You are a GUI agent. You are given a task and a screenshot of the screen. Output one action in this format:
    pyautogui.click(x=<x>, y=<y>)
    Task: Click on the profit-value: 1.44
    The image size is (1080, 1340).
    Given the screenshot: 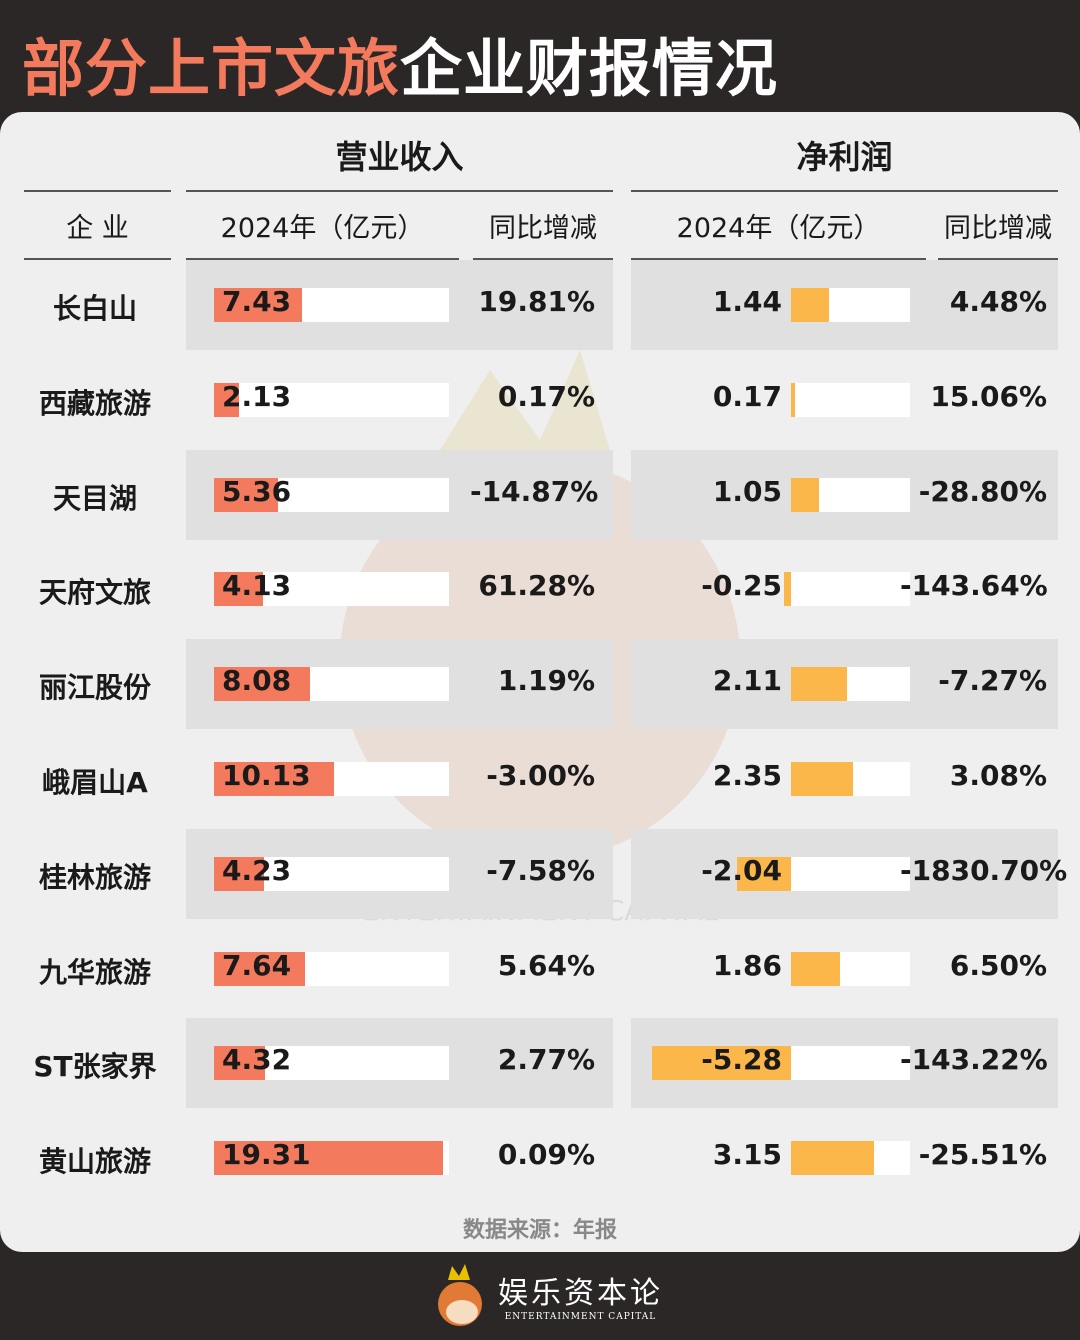 What is the action you would take?
    pyautogui.click(x=747, y=301)
    